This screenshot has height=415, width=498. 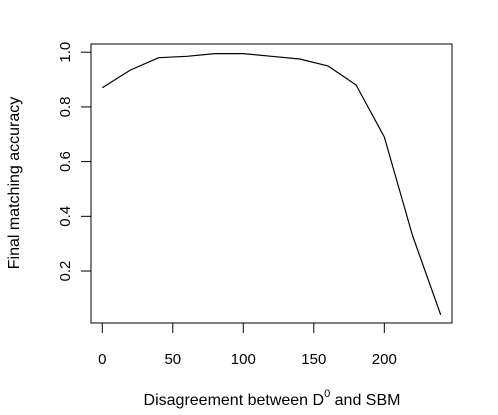 What do you see at coordinates (247, 345) in the screenshot?
I see `x-axis: 0 50 100 150 200` at bounding box center [247, 345].